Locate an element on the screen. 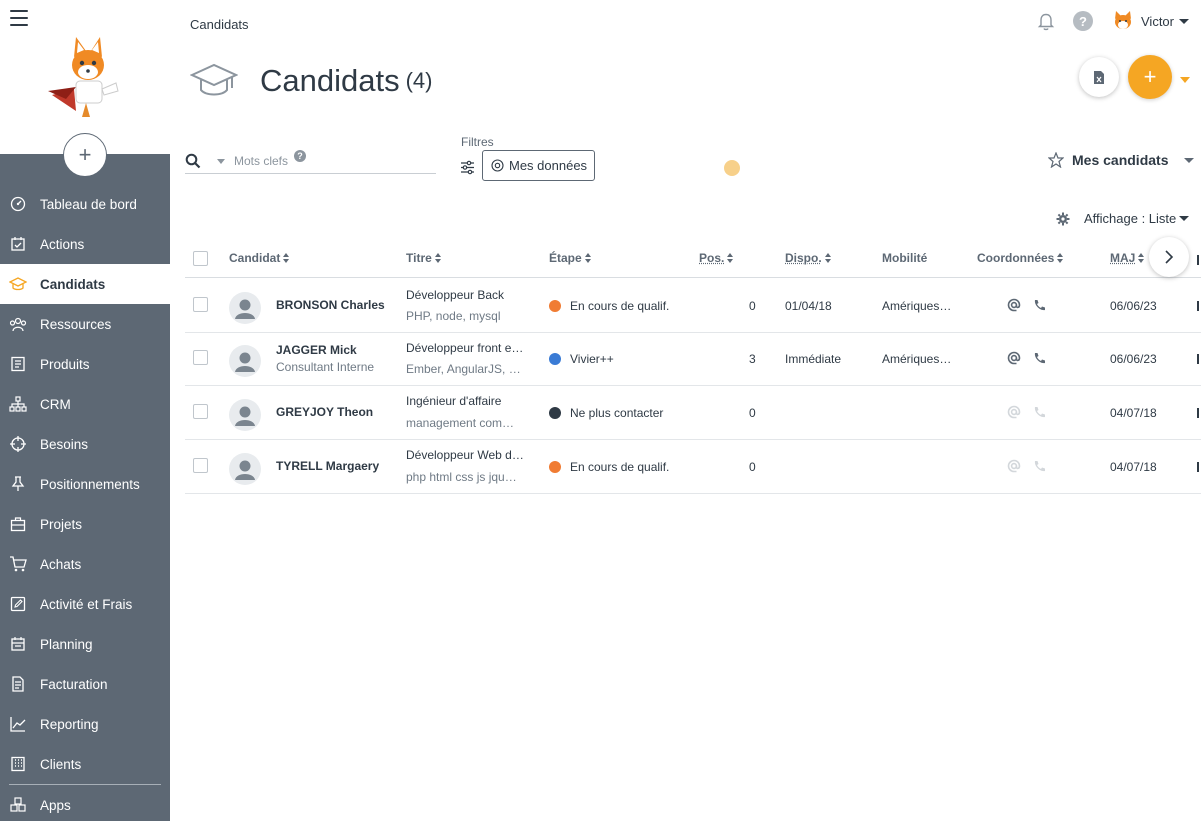  bell-icon is located at coordinates (1046, 21).